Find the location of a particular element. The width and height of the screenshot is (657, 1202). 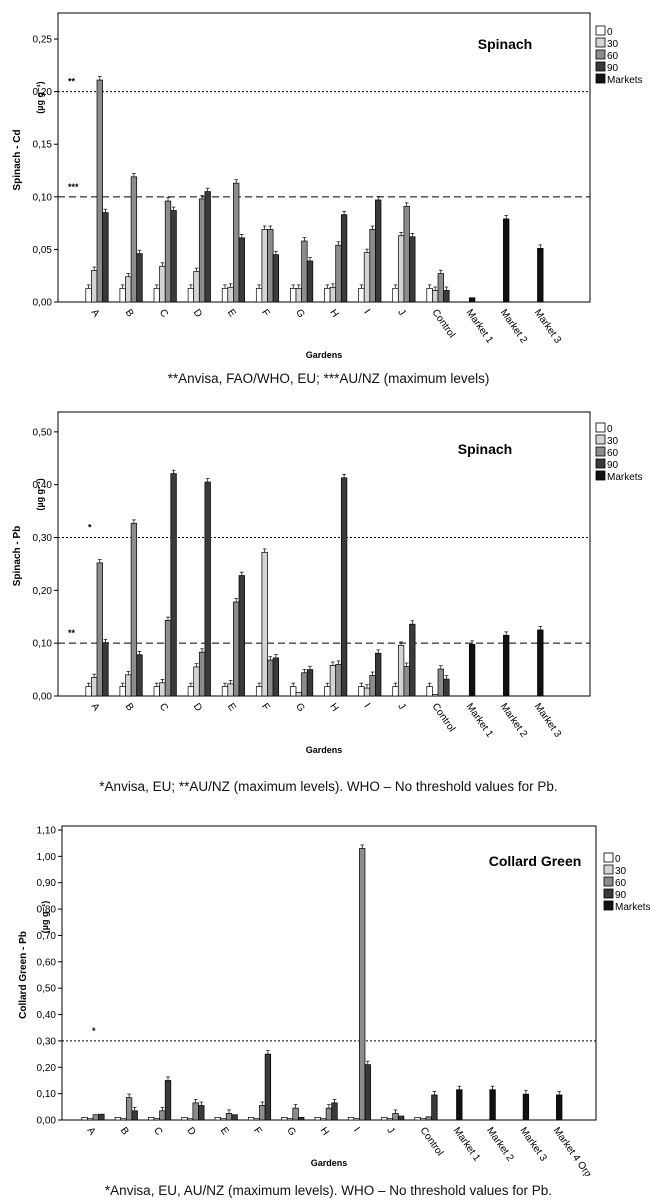

x-tick-label: E is located at coordinates (224, 1131).